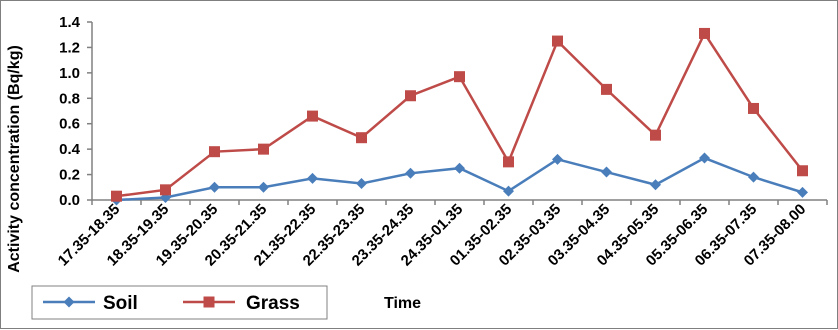  Describe the element at coordinates (90, 303) in the screenshot. I see `legend-item-soil: Soil` at that location.